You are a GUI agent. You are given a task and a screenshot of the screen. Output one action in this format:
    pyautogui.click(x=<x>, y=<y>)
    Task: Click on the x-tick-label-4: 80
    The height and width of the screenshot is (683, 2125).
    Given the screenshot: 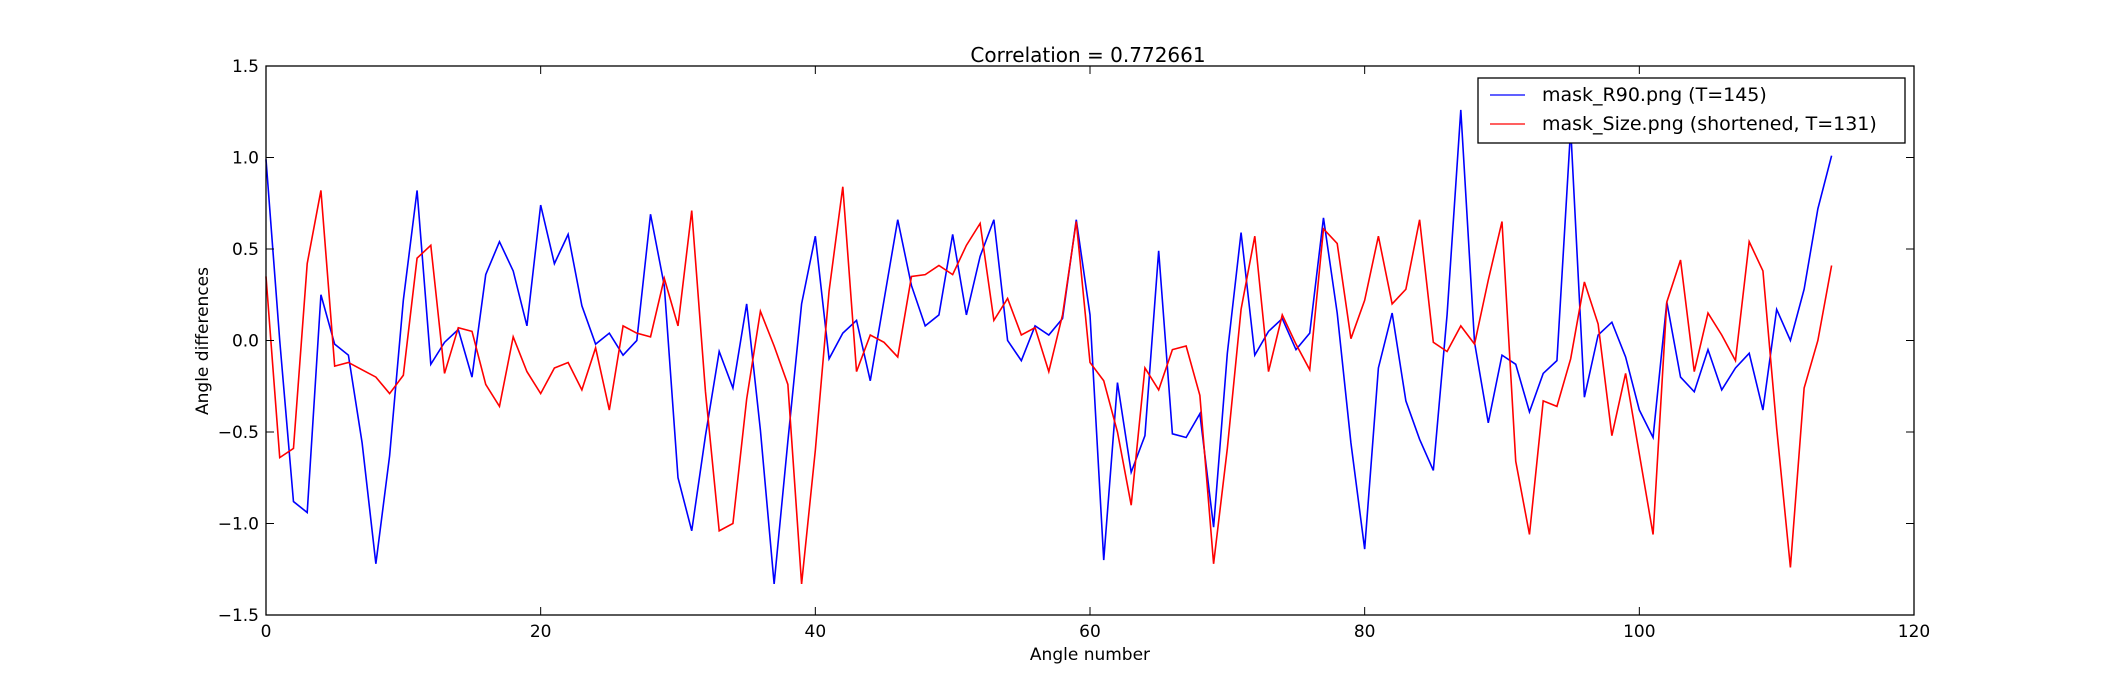 What is the action you would take?
    pyautogui.click(x=1365, y=632)
    